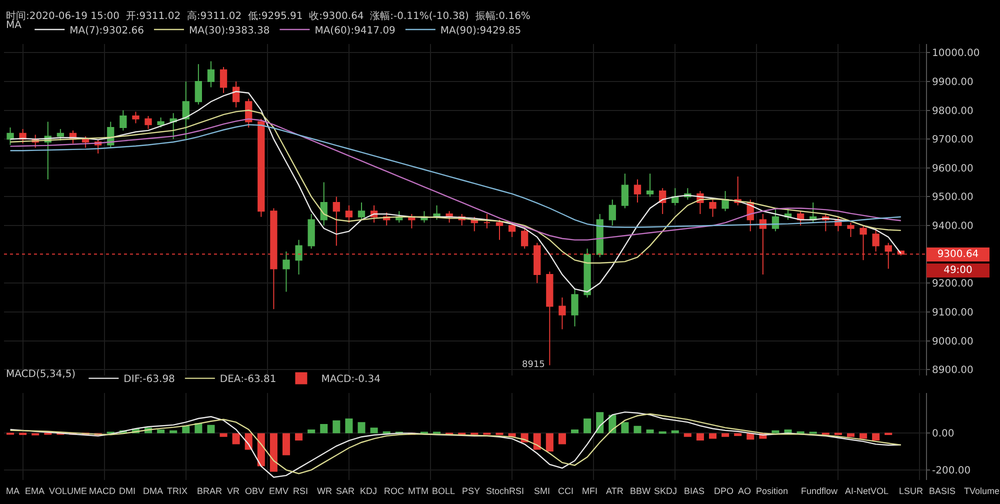 This screenshot has height=504, width=1000. What do you see at coordinates (982, 491) in the screenshot?
I see `text: TVolume` at bounding box center [982, 491].